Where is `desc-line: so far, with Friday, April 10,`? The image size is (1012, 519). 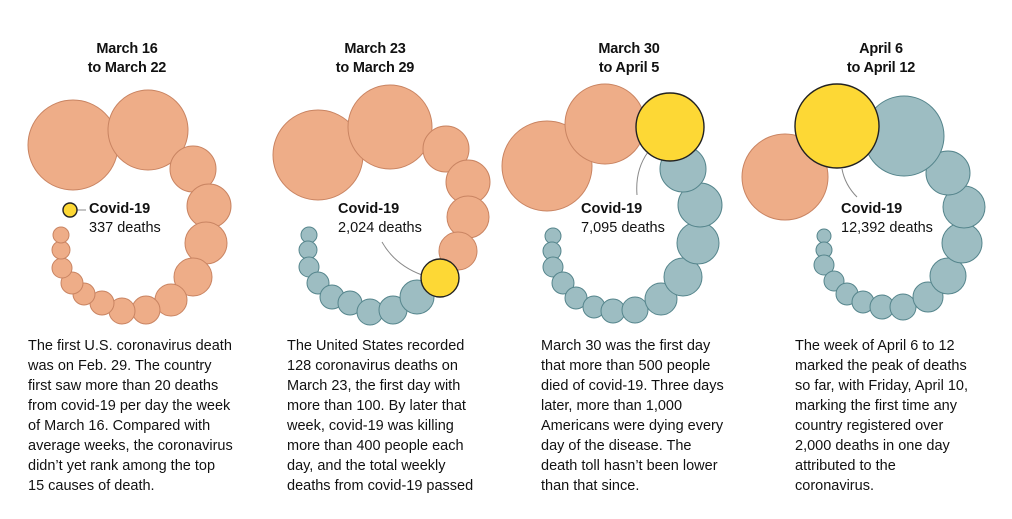 desc-line: so far, with Friday, April 10, is located at coordinates (881, 386).